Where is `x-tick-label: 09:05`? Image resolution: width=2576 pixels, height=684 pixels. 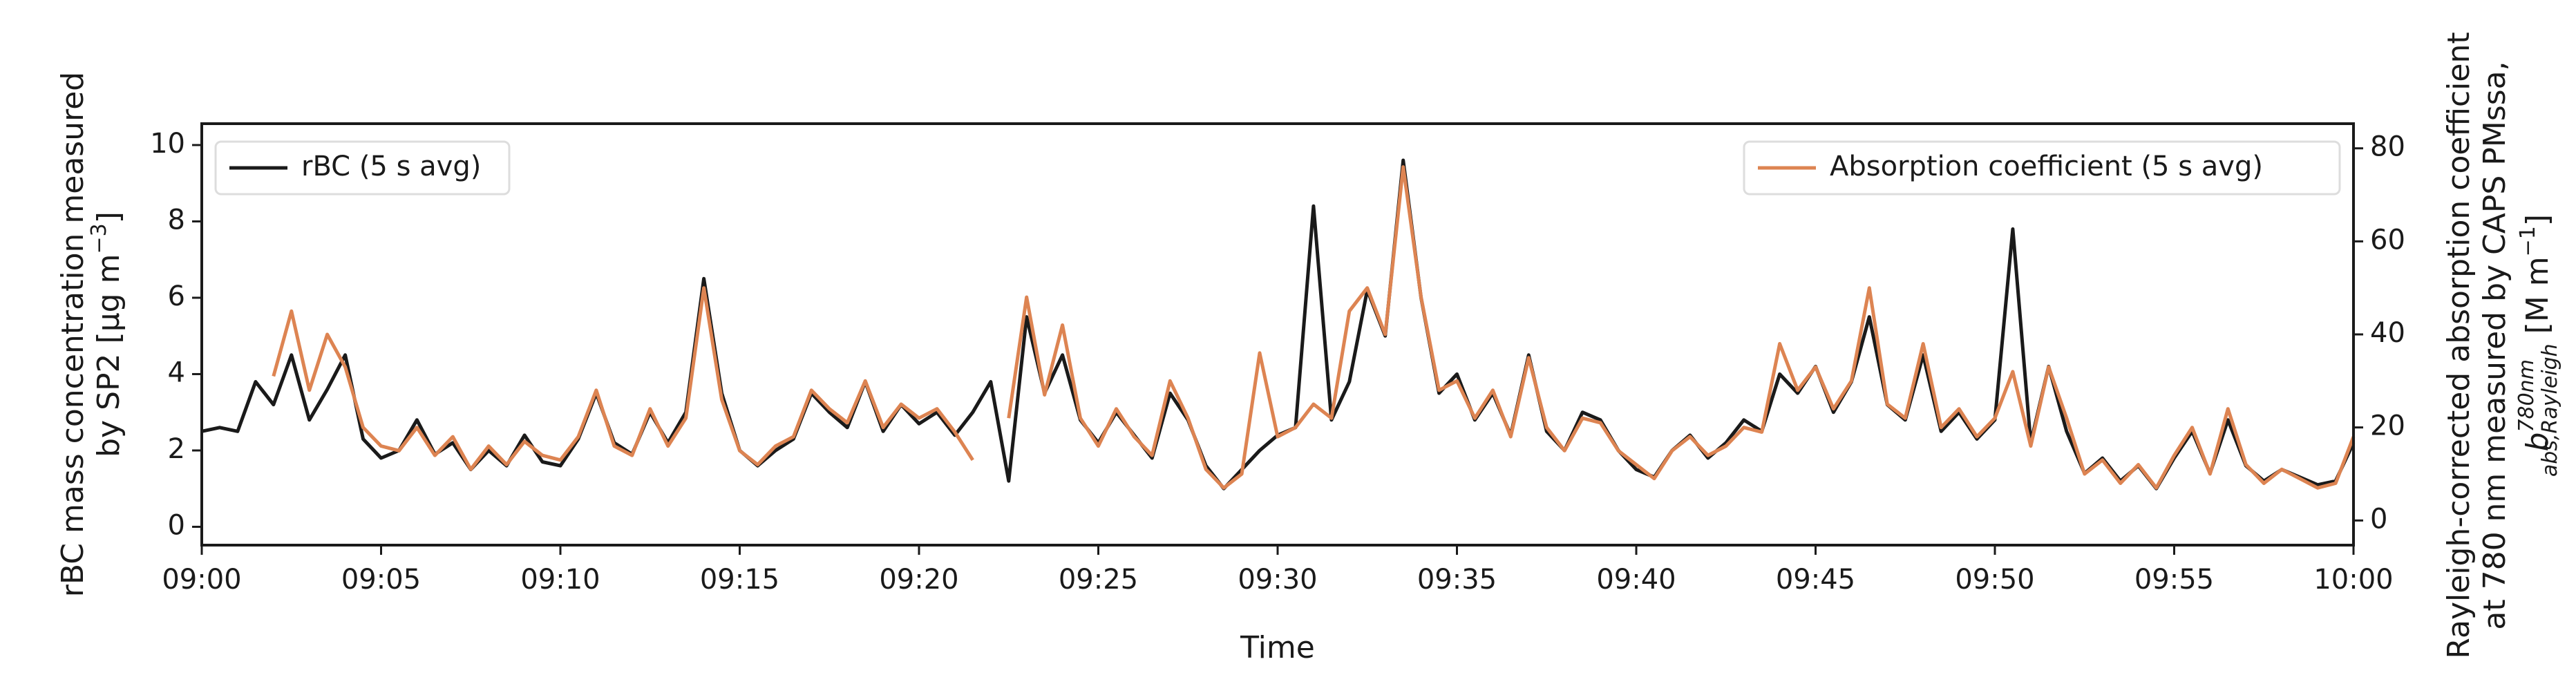 x-tick-label: 09:05 is located at coordinates (381, 580).